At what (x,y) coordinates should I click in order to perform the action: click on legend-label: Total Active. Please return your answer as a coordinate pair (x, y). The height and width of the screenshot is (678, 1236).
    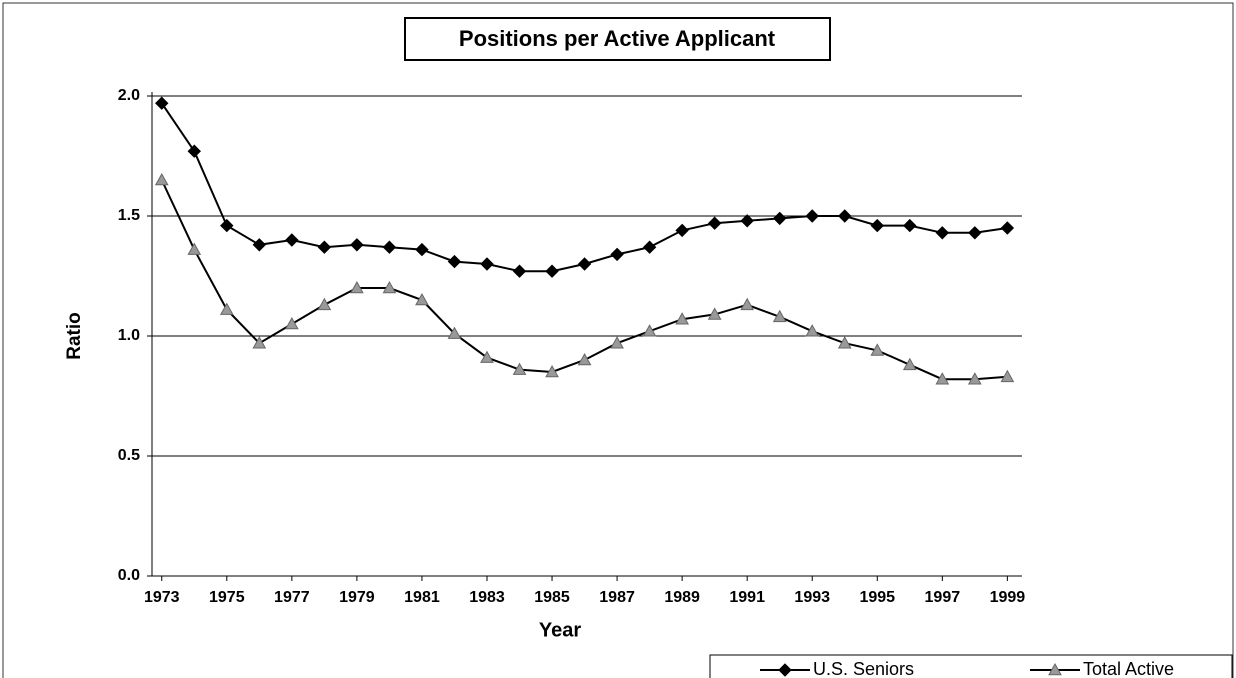
    Looking at the image, I should click on (1128, 668).